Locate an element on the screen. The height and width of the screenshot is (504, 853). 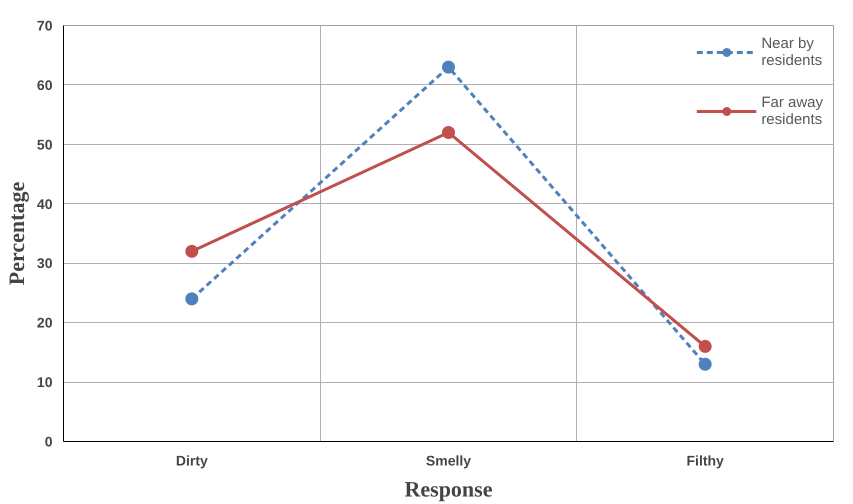
y-tick-label: 0 is located at coordinates (48, 442).